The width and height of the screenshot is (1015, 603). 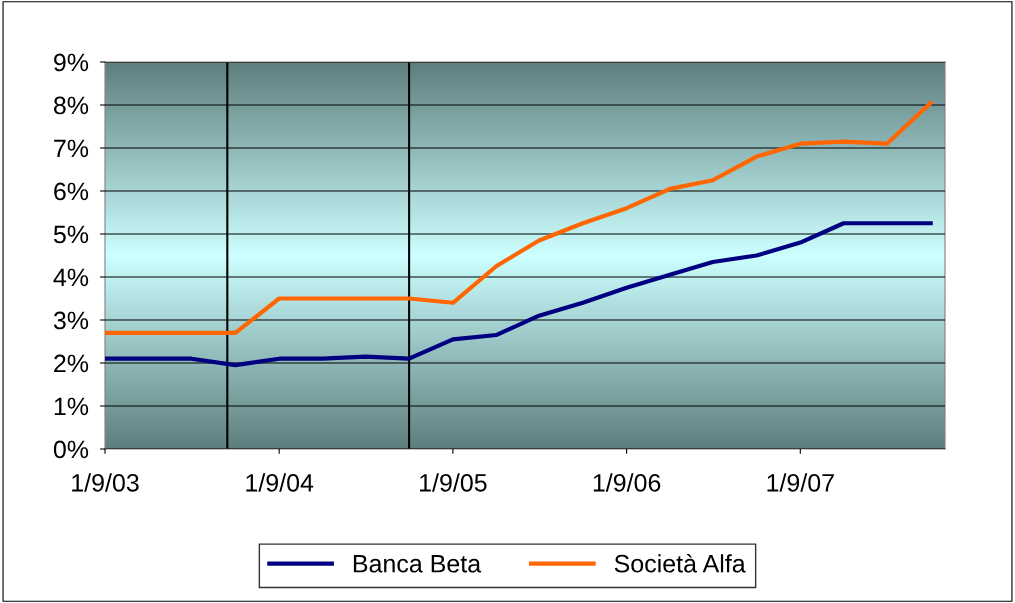 What do you see at coordinates (71, 62) in the screenshot?
I see `y-tick-label: 9%` at bounding box center [71, 62].